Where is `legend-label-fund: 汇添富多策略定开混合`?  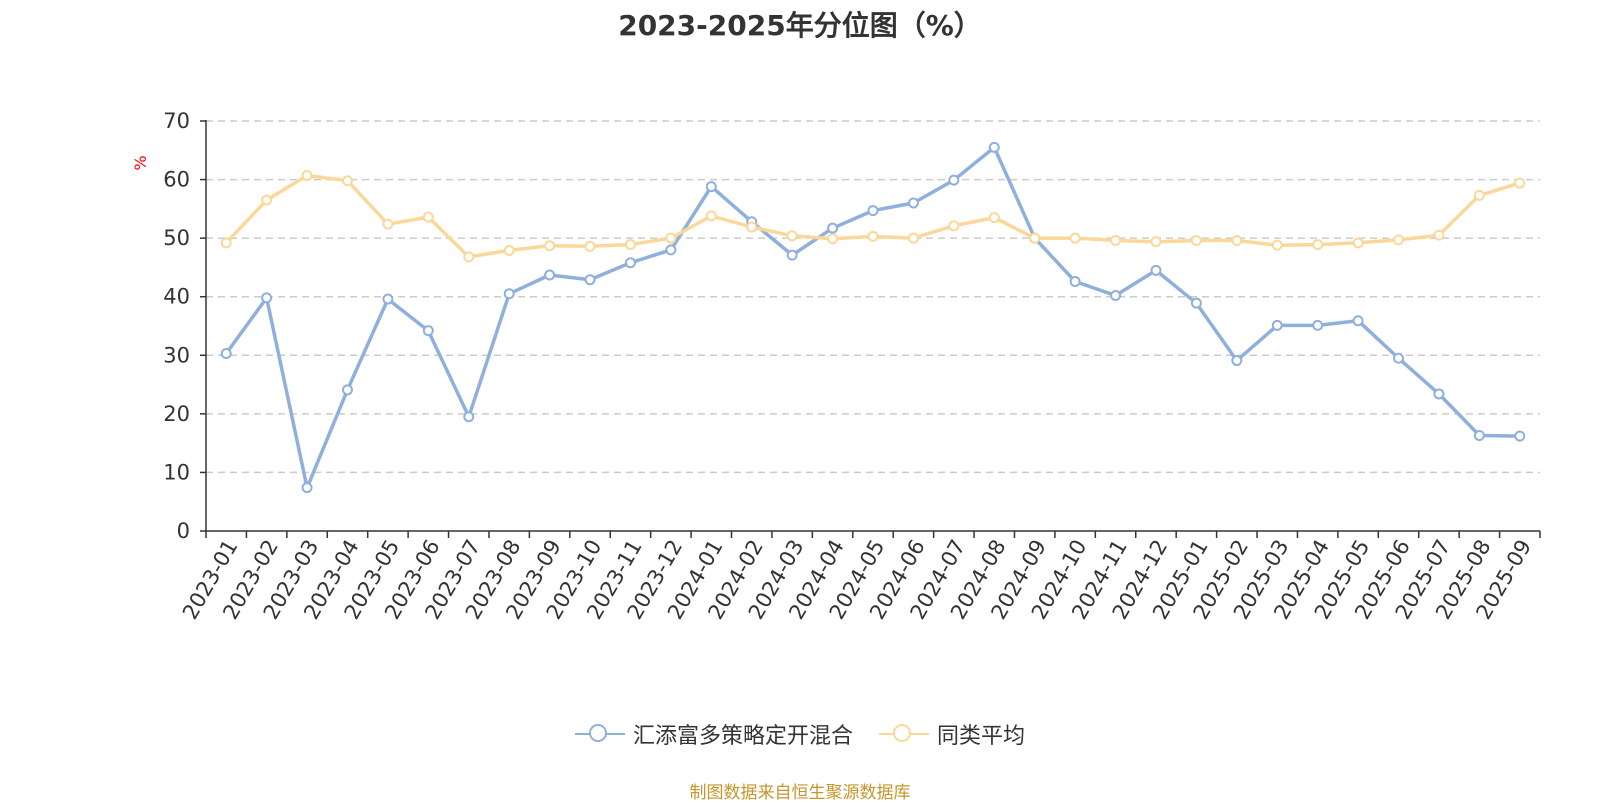 legend-label-fund: 汇添富多策略定开混合 is located at coordinates (742, 736).